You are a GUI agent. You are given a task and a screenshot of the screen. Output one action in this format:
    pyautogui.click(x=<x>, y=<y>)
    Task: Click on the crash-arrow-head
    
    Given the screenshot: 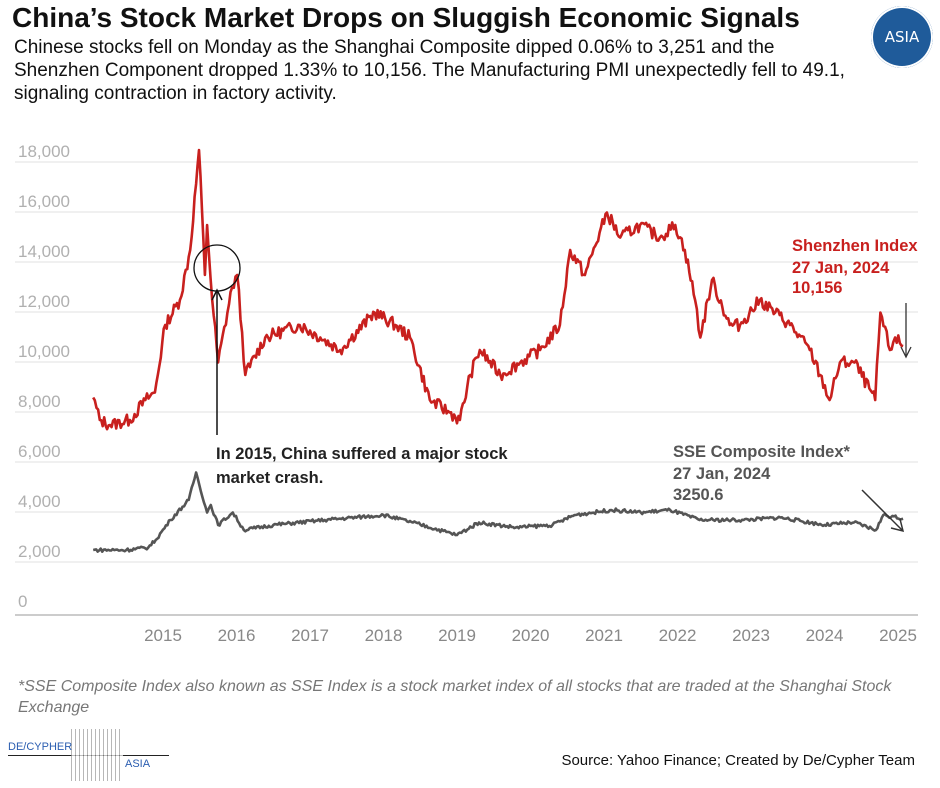 What is the action you would take?
    pyautogui.click(x=217, y=294)
    